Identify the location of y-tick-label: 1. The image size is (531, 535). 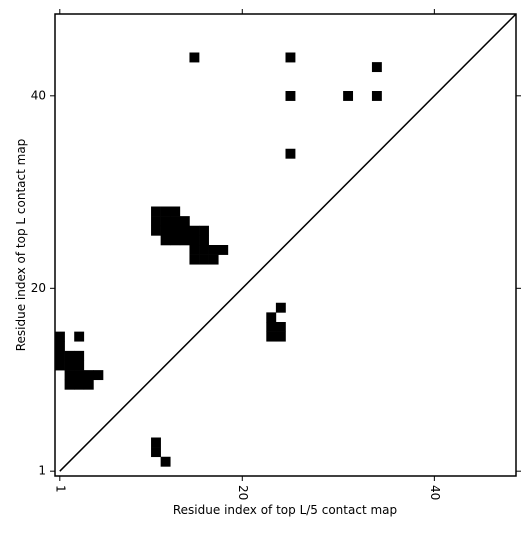
(42, 471).